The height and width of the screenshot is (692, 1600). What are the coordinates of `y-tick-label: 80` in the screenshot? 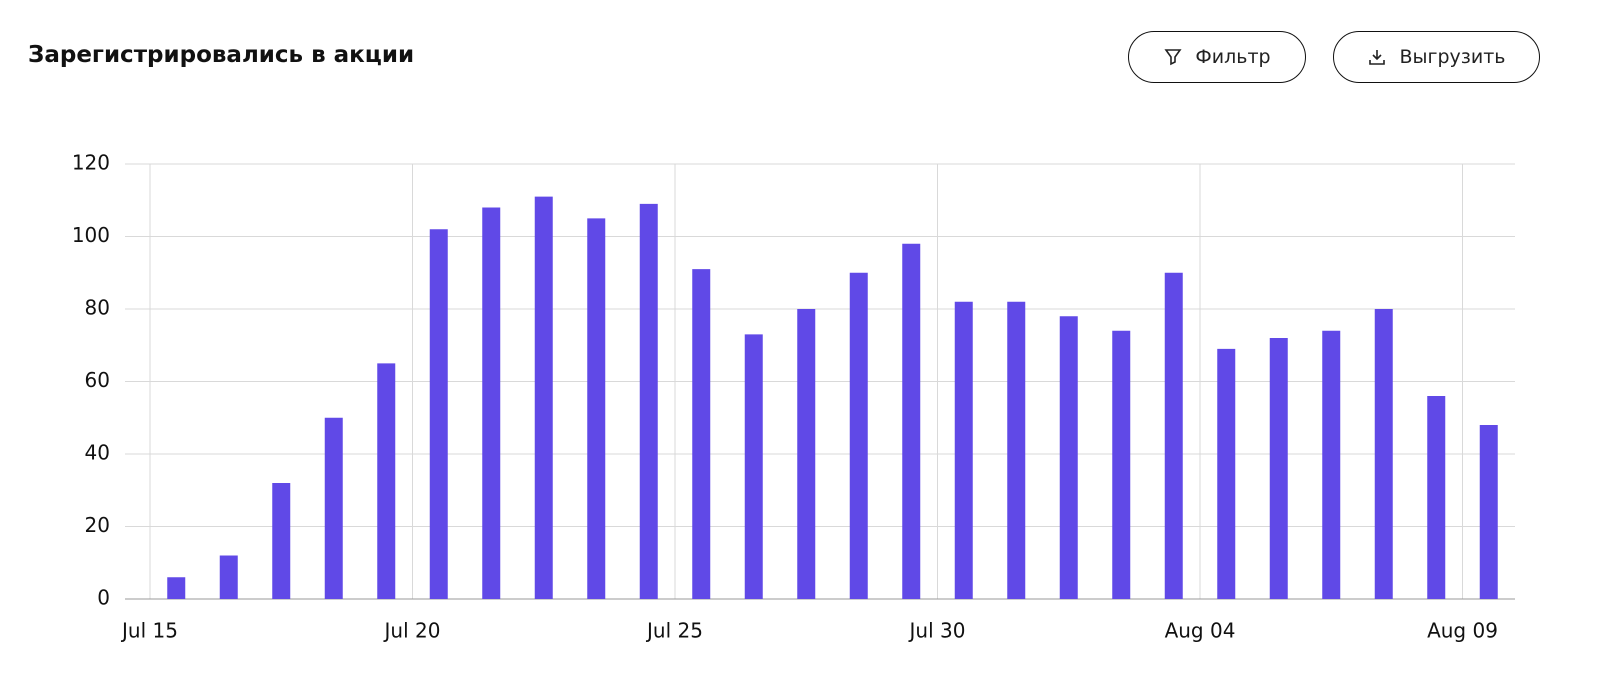 It's located at (97, 308).